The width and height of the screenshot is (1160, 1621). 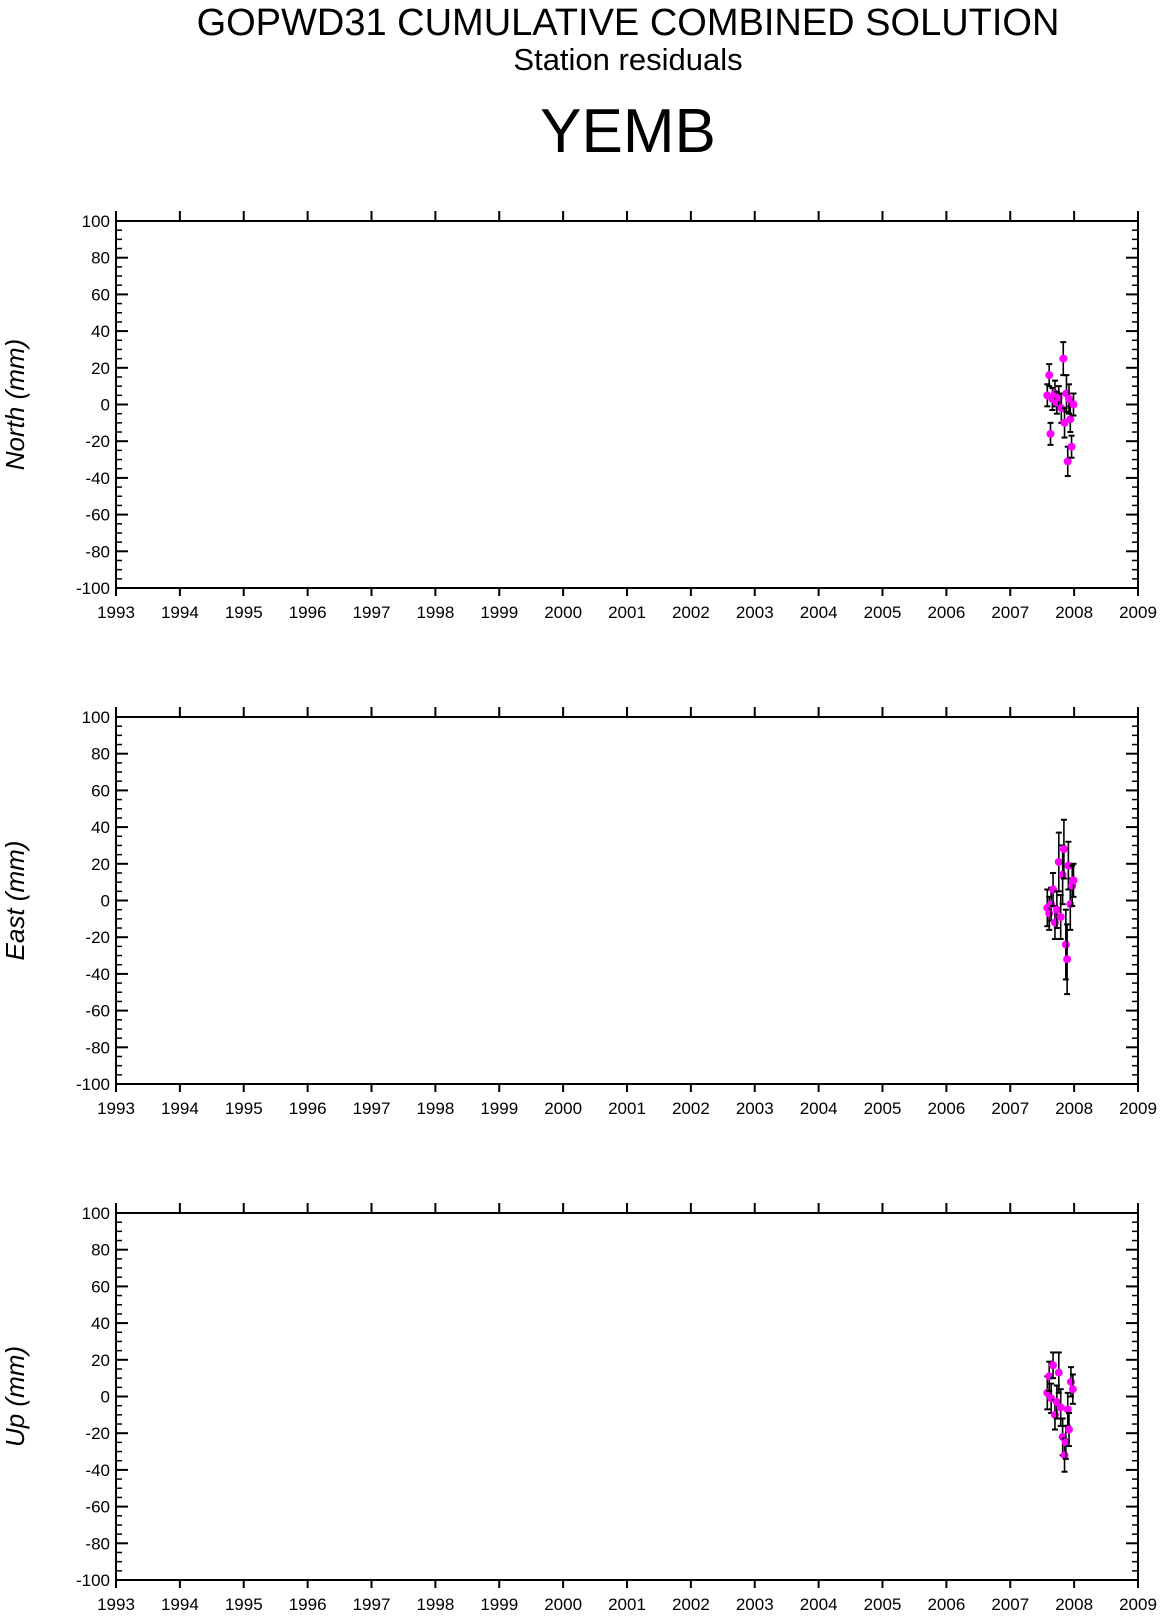 What do you see at coordinates (15, 404) in the screenshot?
I see `y-axis-label: North (mm)` at bounding box center [15, 404].